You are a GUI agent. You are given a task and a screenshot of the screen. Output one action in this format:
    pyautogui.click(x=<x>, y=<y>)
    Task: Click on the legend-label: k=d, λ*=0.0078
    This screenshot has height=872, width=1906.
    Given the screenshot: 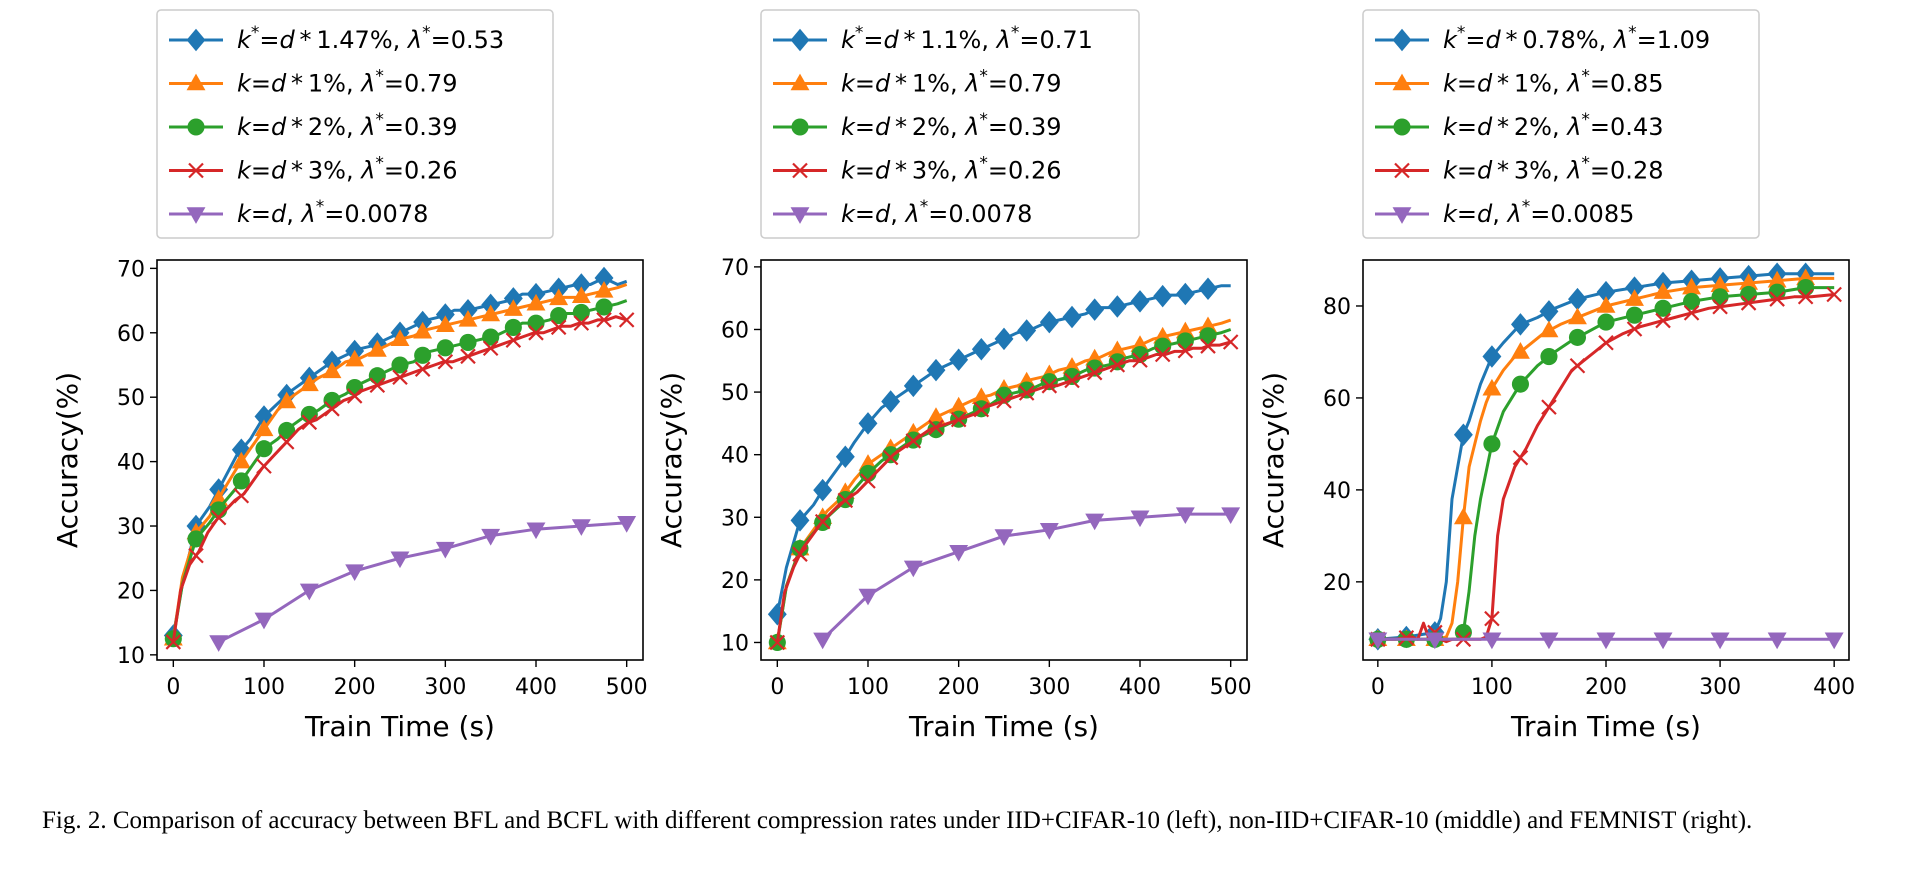 What is the action you would take?
    pyautogui.click(x=936, y=212)
    